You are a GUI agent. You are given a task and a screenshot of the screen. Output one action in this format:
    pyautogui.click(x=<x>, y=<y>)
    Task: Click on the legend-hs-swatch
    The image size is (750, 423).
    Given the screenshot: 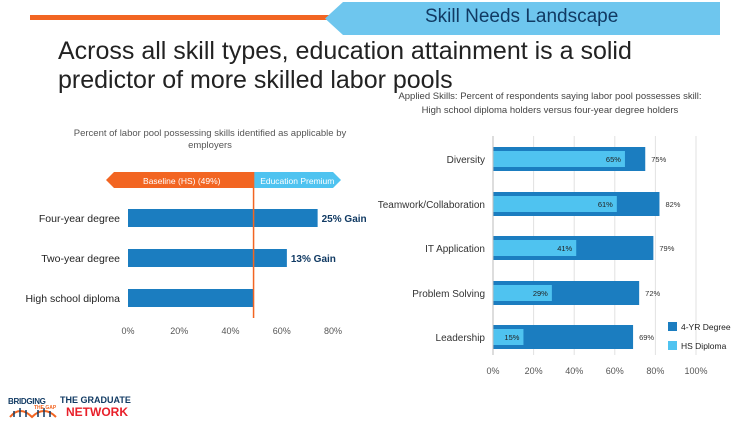 What is the action you would take?
    pyautogui.click(x=672, y=345)
    